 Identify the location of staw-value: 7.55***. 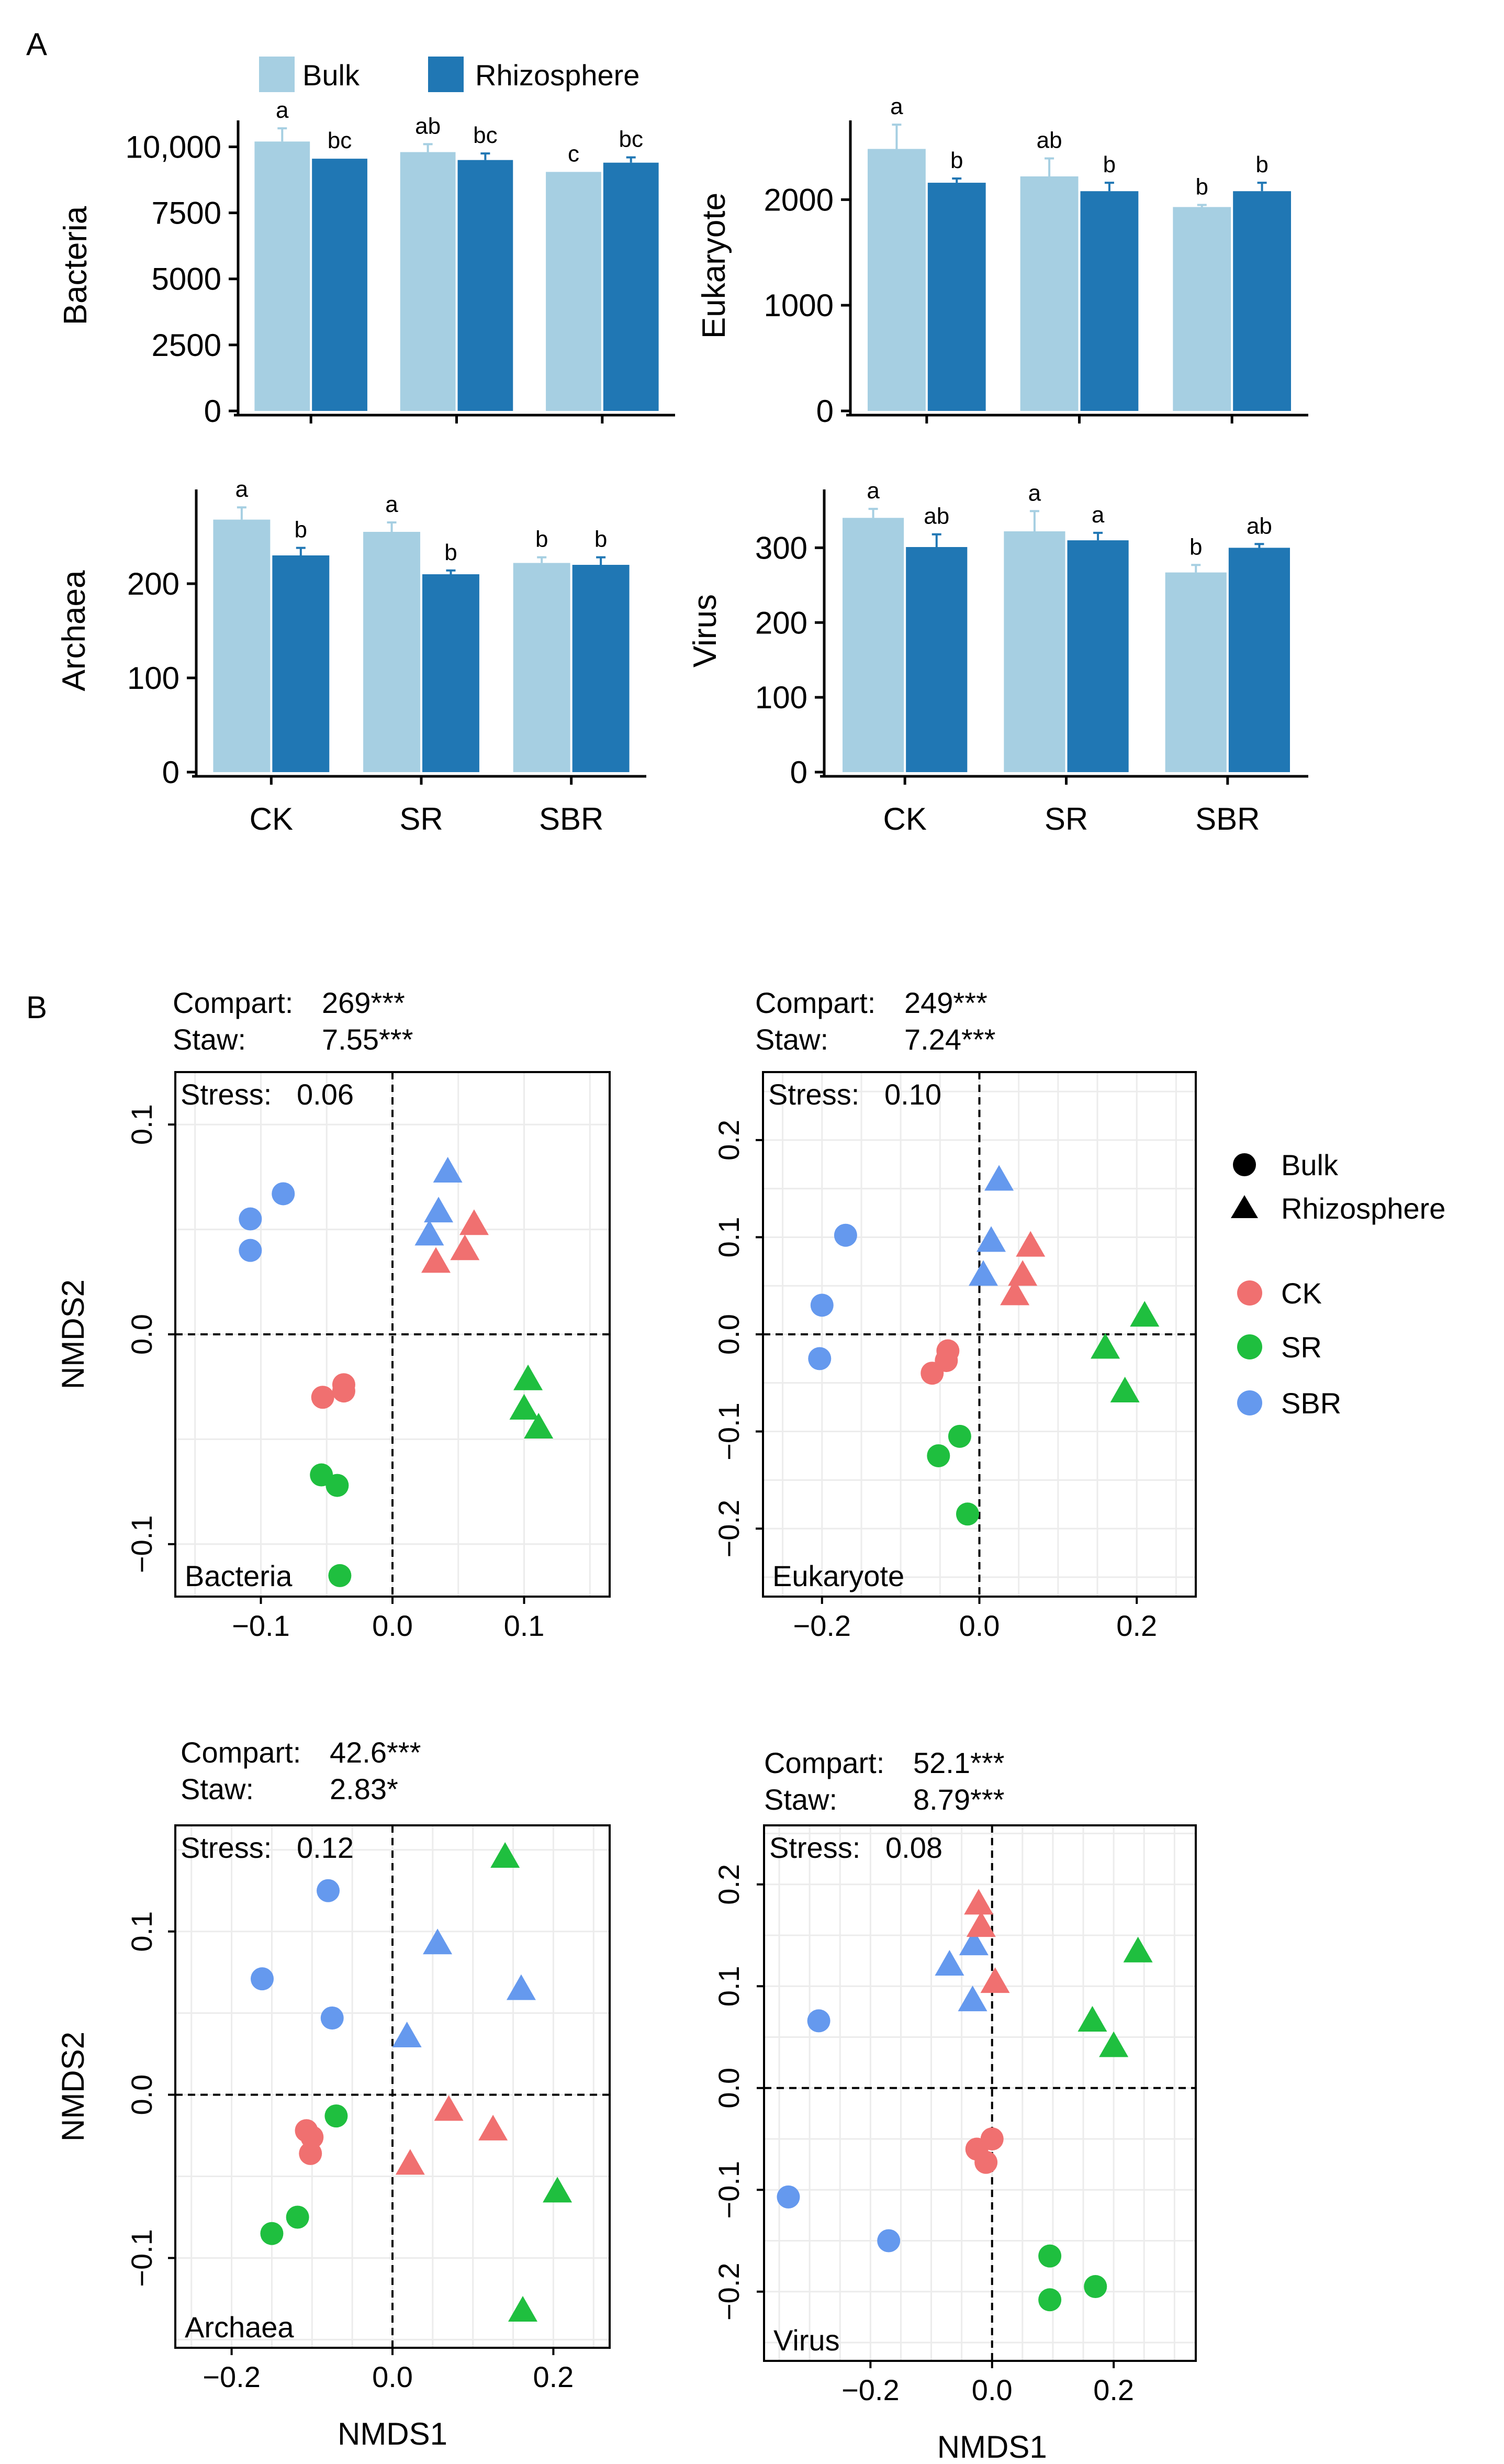
(367, 1039).